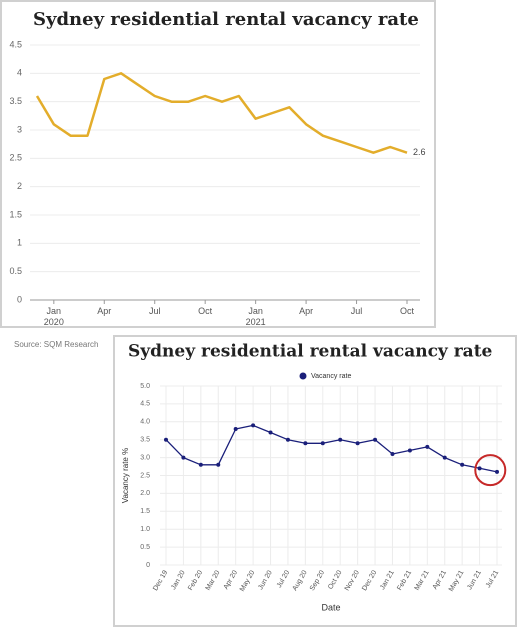  What do you see at coordinates (125, 475) in the screenshot?
I see `y-axis-label: Vacancy rate %` at bounding box center [125, 475].